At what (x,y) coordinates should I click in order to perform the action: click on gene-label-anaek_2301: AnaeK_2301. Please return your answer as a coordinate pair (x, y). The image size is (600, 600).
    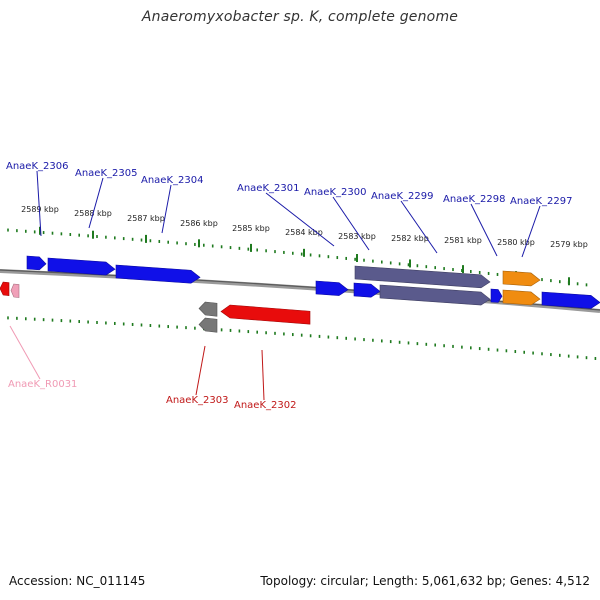
    Looking at the image, I should click on (268, 188).